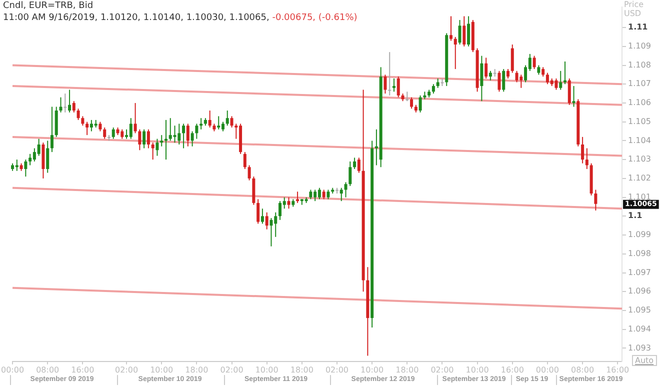 This screenshot has height=388, width=660. Describe the element at coordinates (634, 9) in the screenshot. I see `y-axis-title: Price USD` at that location.